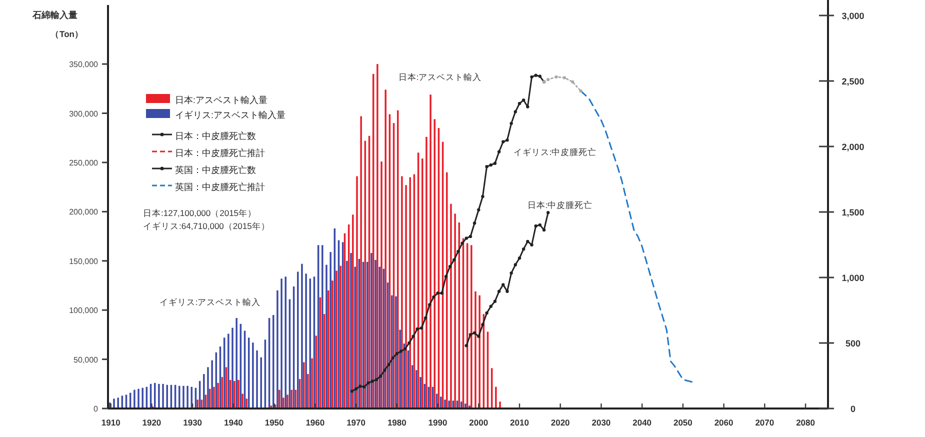  I want to click on y2-tick-label: 0, so click(853, 409).